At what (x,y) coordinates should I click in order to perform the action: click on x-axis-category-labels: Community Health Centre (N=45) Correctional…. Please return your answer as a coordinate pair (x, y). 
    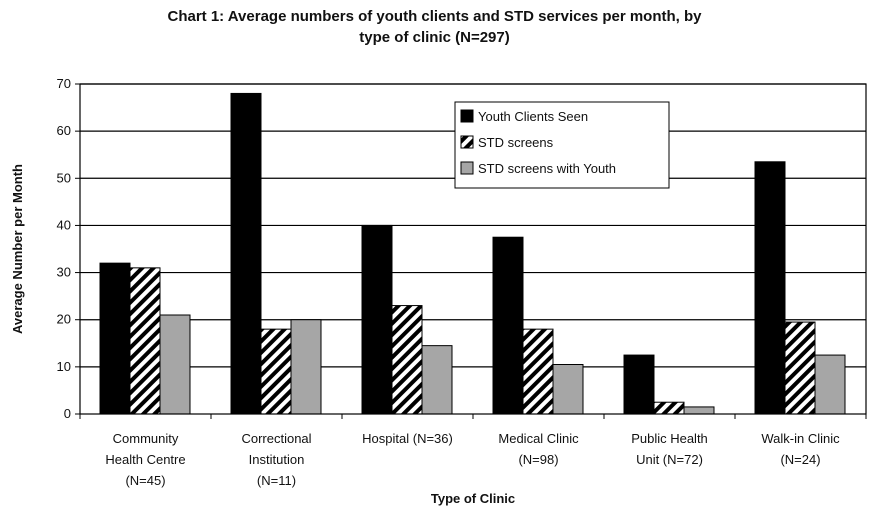
    Looking at the image, I should click on (472, 459).